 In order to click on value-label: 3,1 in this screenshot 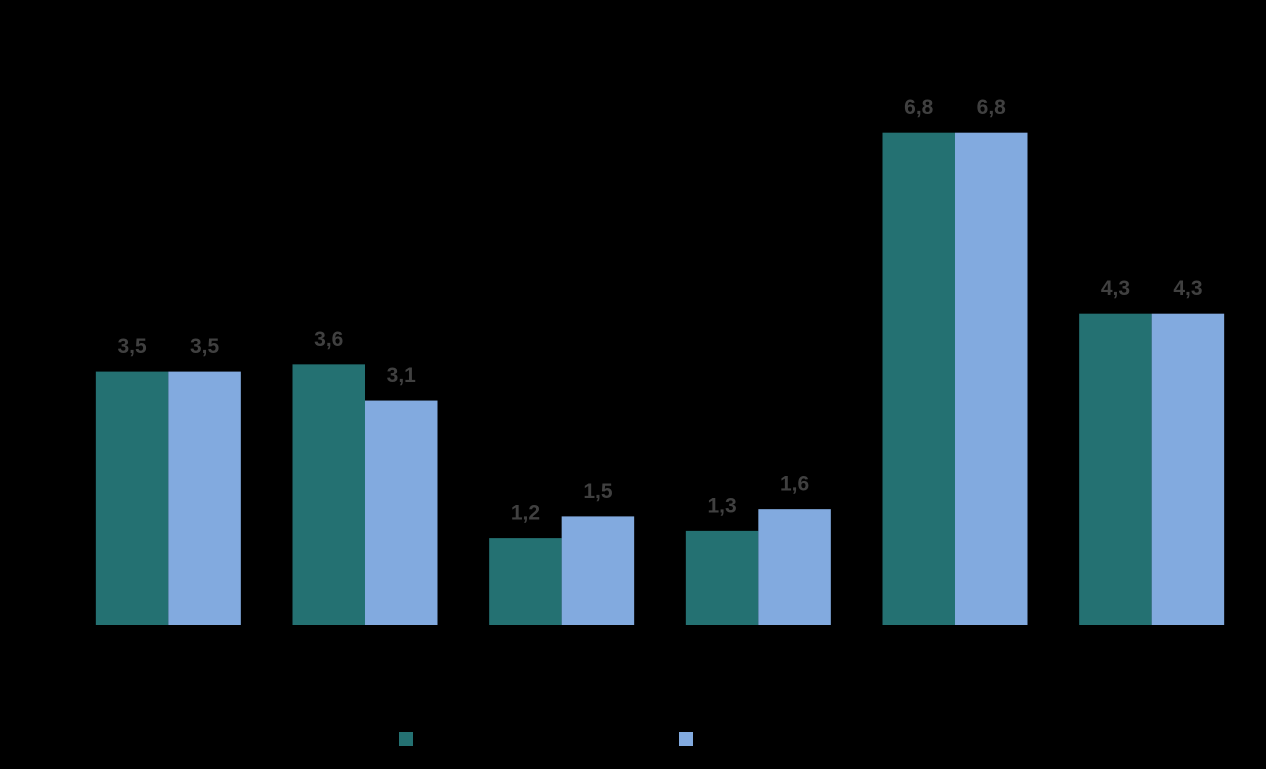, I will do `click(402, 375)`.